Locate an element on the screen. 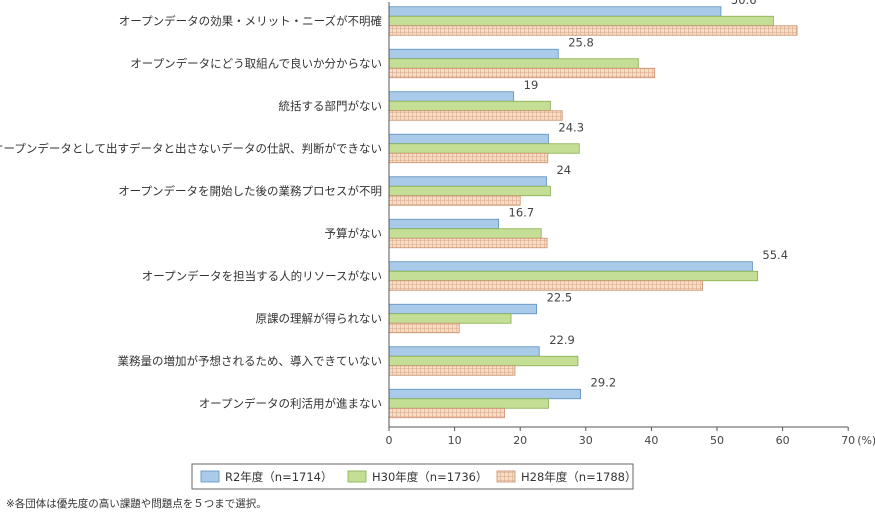  x-tick-label: 60 is located at coordinates (783, 440).